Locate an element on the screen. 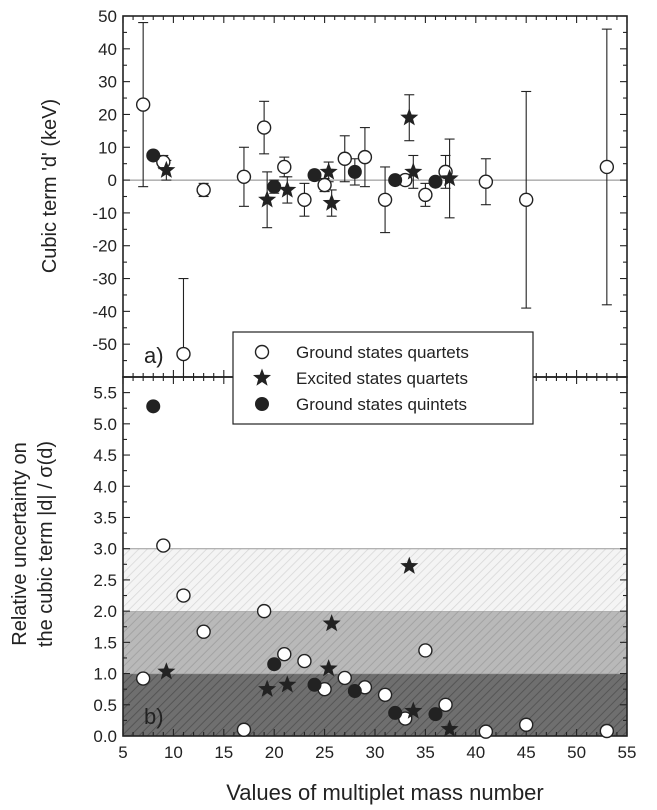  y-tick-label: 3.5 is located at coordinates (105, 517).